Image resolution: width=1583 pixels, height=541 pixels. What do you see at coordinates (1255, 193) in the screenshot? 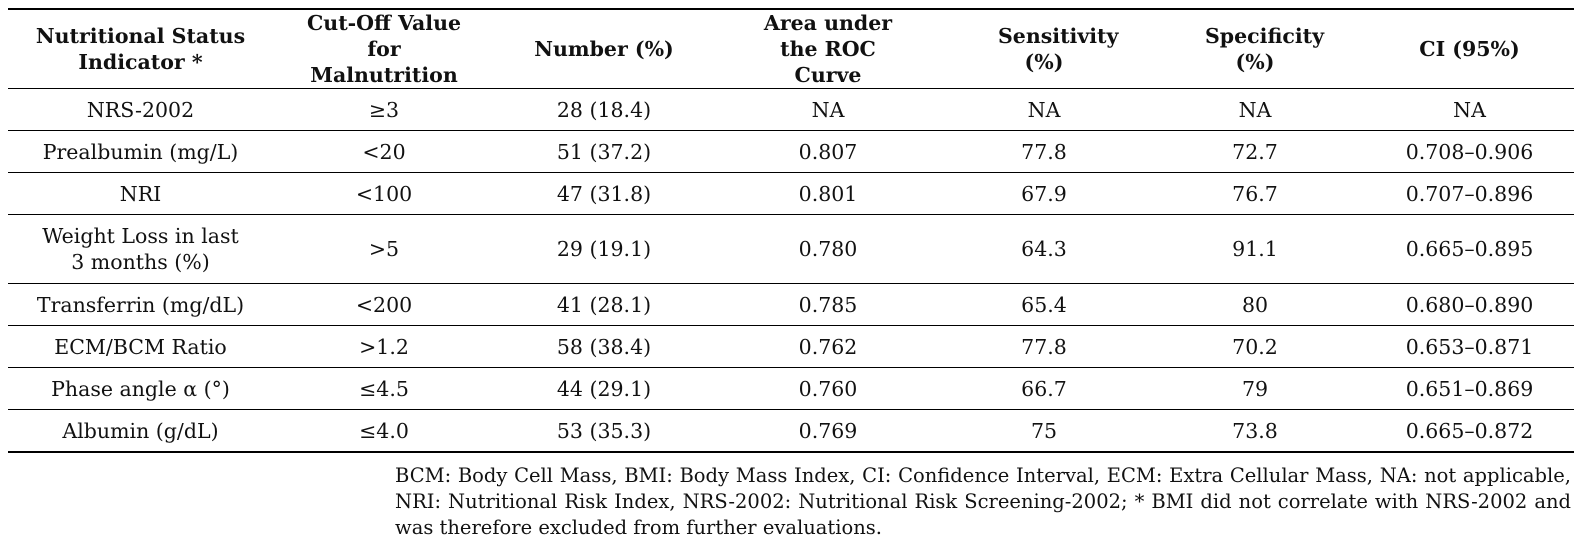
I see `cell-specificity: 76.7` at bounding box center [1255, 193].